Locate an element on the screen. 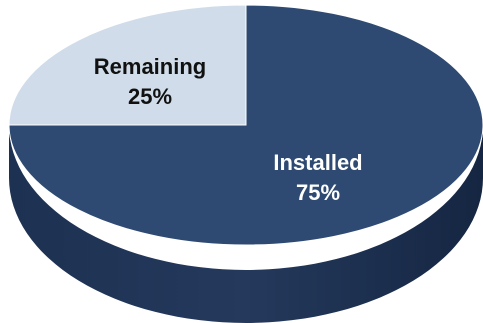 This screenshot has height=323, width=483. slice-label-installed: Installed is located at coordinates (317, 162).